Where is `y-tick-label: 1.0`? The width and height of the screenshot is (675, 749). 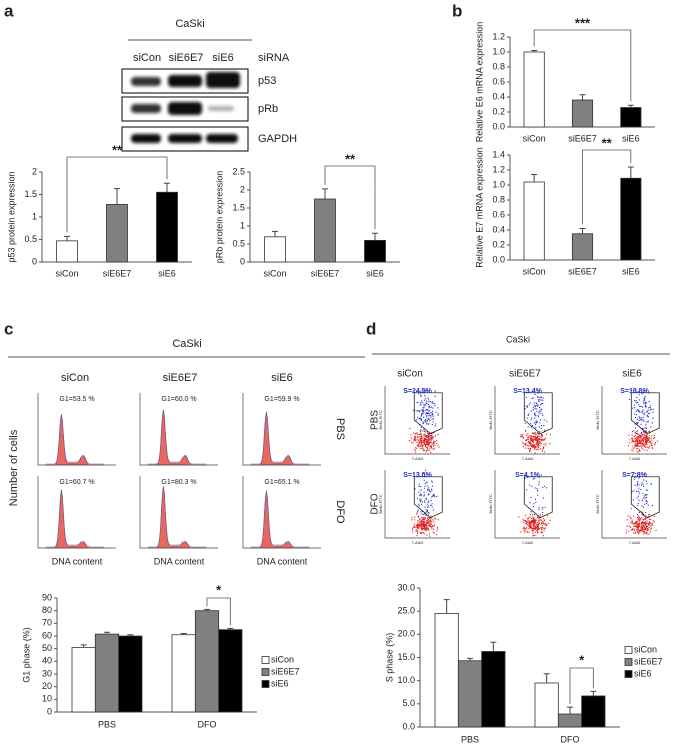 y-tick-label: 1.0 is located at coordinates (498, 184).